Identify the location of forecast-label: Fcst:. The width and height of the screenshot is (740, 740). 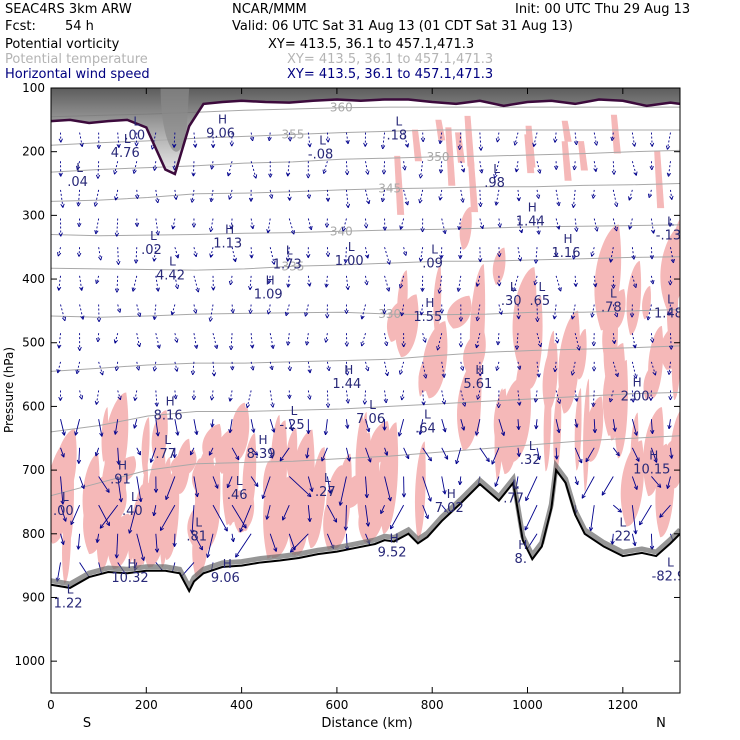
(20, 26).